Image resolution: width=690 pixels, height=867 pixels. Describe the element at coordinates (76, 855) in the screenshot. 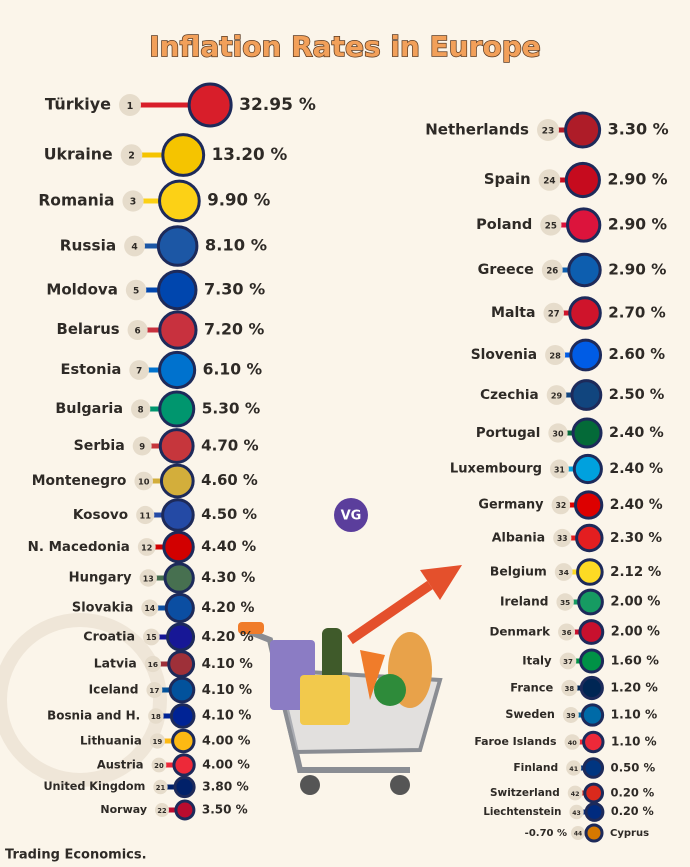

I see `source: Trading Economics.` at that location.